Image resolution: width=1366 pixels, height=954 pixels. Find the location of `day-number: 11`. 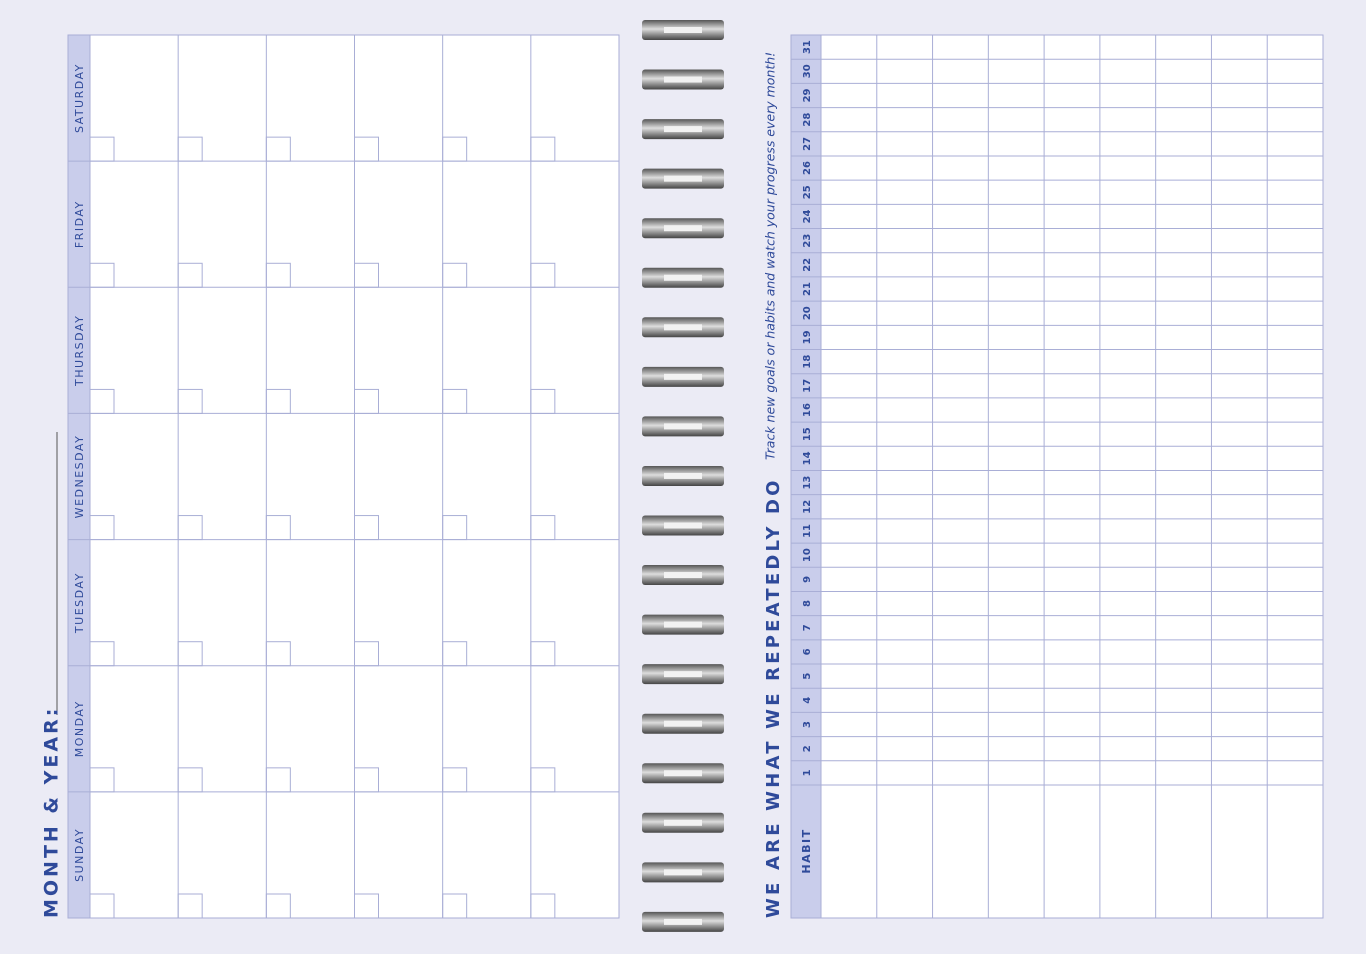

day-number: 11 is located at coordinates (807, 531).